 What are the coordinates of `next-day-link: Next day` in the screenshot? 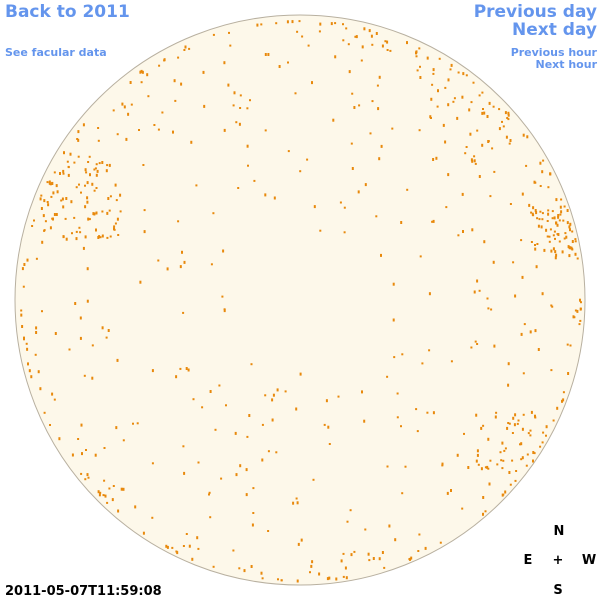 It's located at (554, 30).